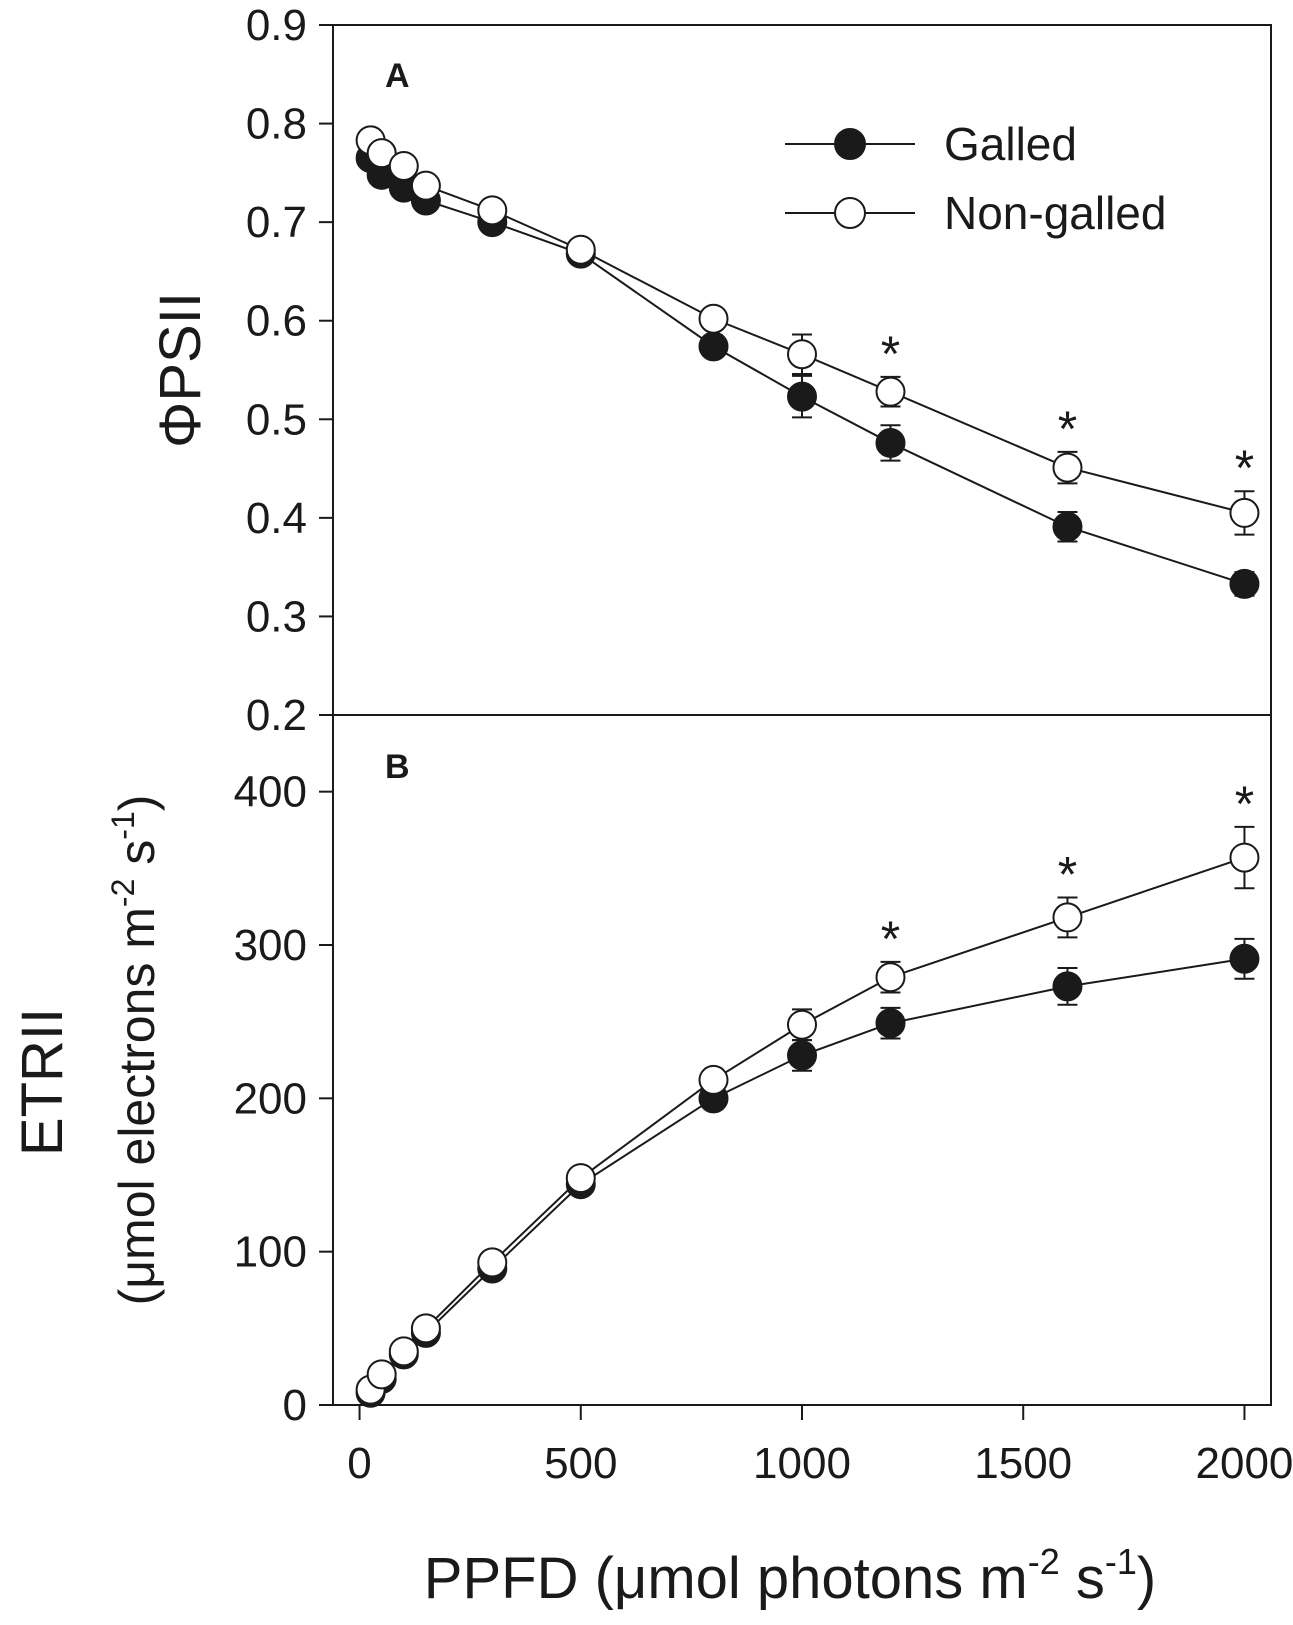 This screenshot has width=1293, height=1625. Describe the element at coordinates (1244, 1463) in the screenshot. I see `x-tick-label: 2000` at that location.